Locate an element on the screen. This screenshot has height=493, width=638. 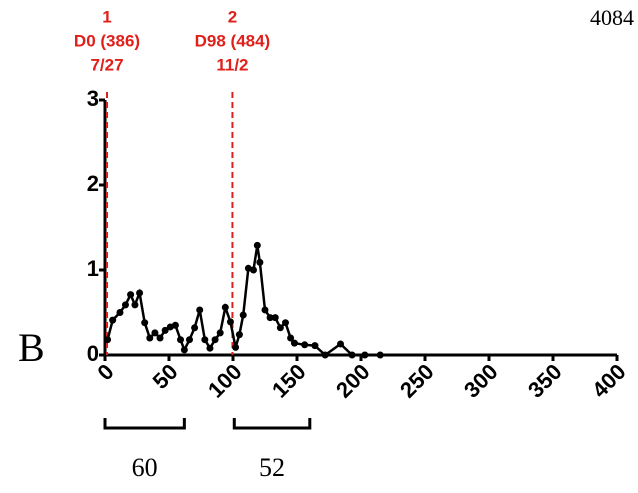
x-tick-label: 400 is located at coordinates (609, 381).